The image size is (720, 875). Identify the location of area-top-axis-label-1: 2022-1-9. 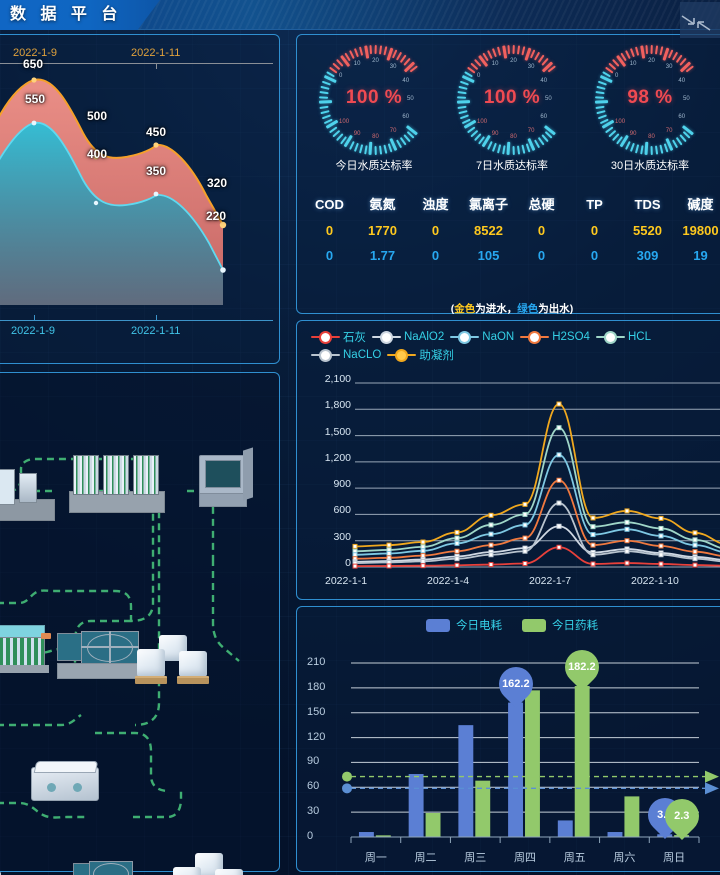
(35, 53).